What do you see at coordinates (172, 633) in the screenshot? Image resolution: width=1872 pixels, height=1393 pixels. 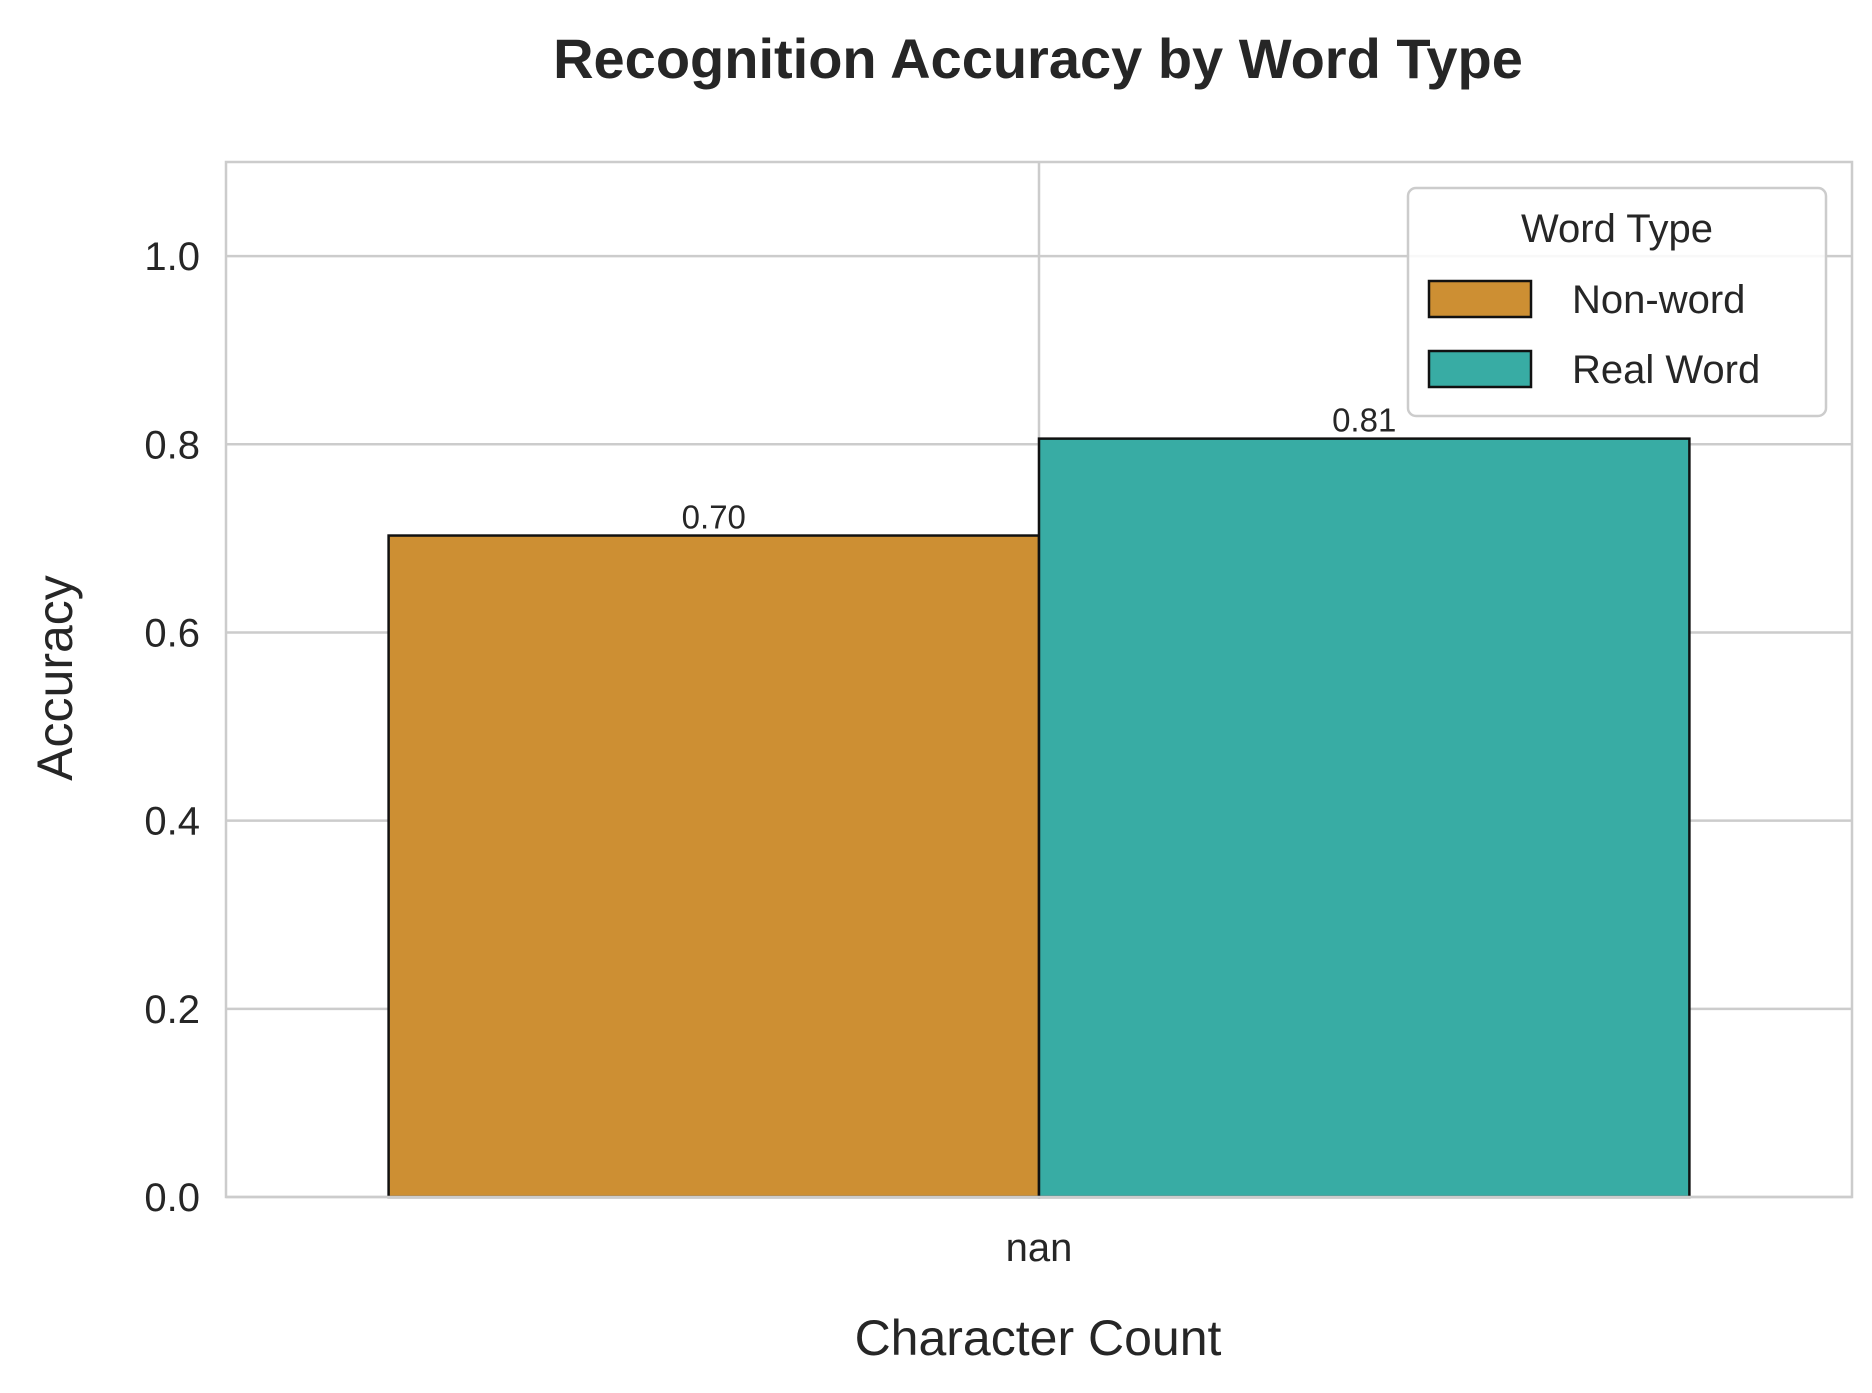 I see `y-tick-label: 0.6` at bounding box center [172, 633].